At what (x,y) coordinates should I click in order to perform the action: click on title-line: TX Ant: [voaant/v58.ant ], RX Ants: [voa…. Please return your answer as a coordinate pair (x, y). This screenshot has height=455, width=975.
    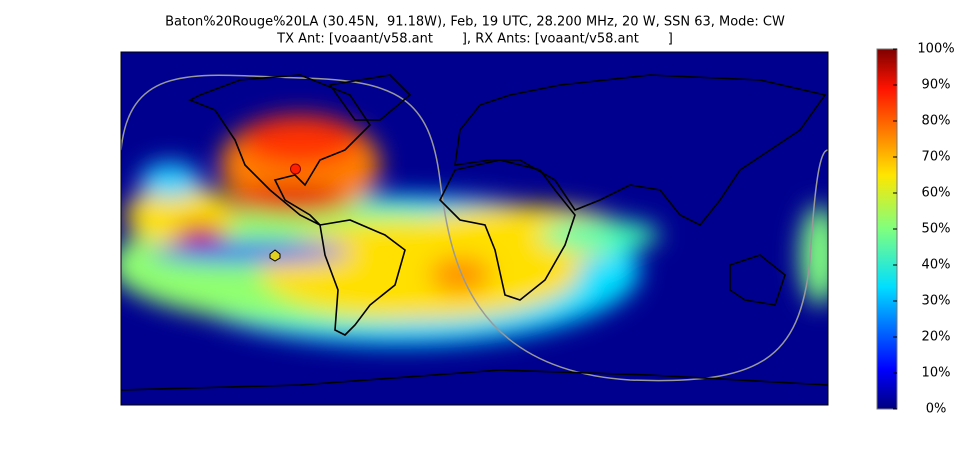
    Looking at the image, I should click on (474, 39).